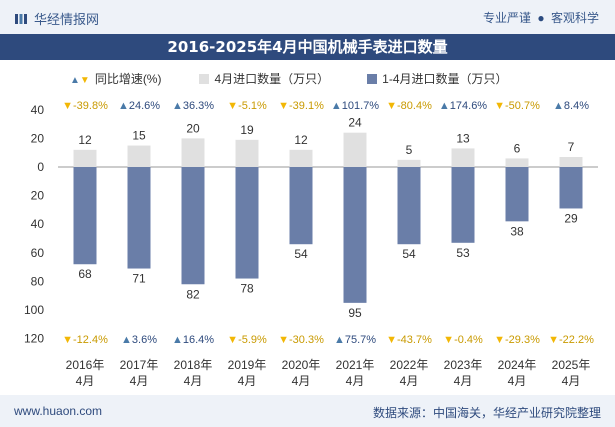 The height and width of the screenshot is (427, 615). What do you see at coordinates (571, 340) in the screenshot?
I see `cumulative-growth-label: ▼-22.2%` at bounding box center [571, 340].